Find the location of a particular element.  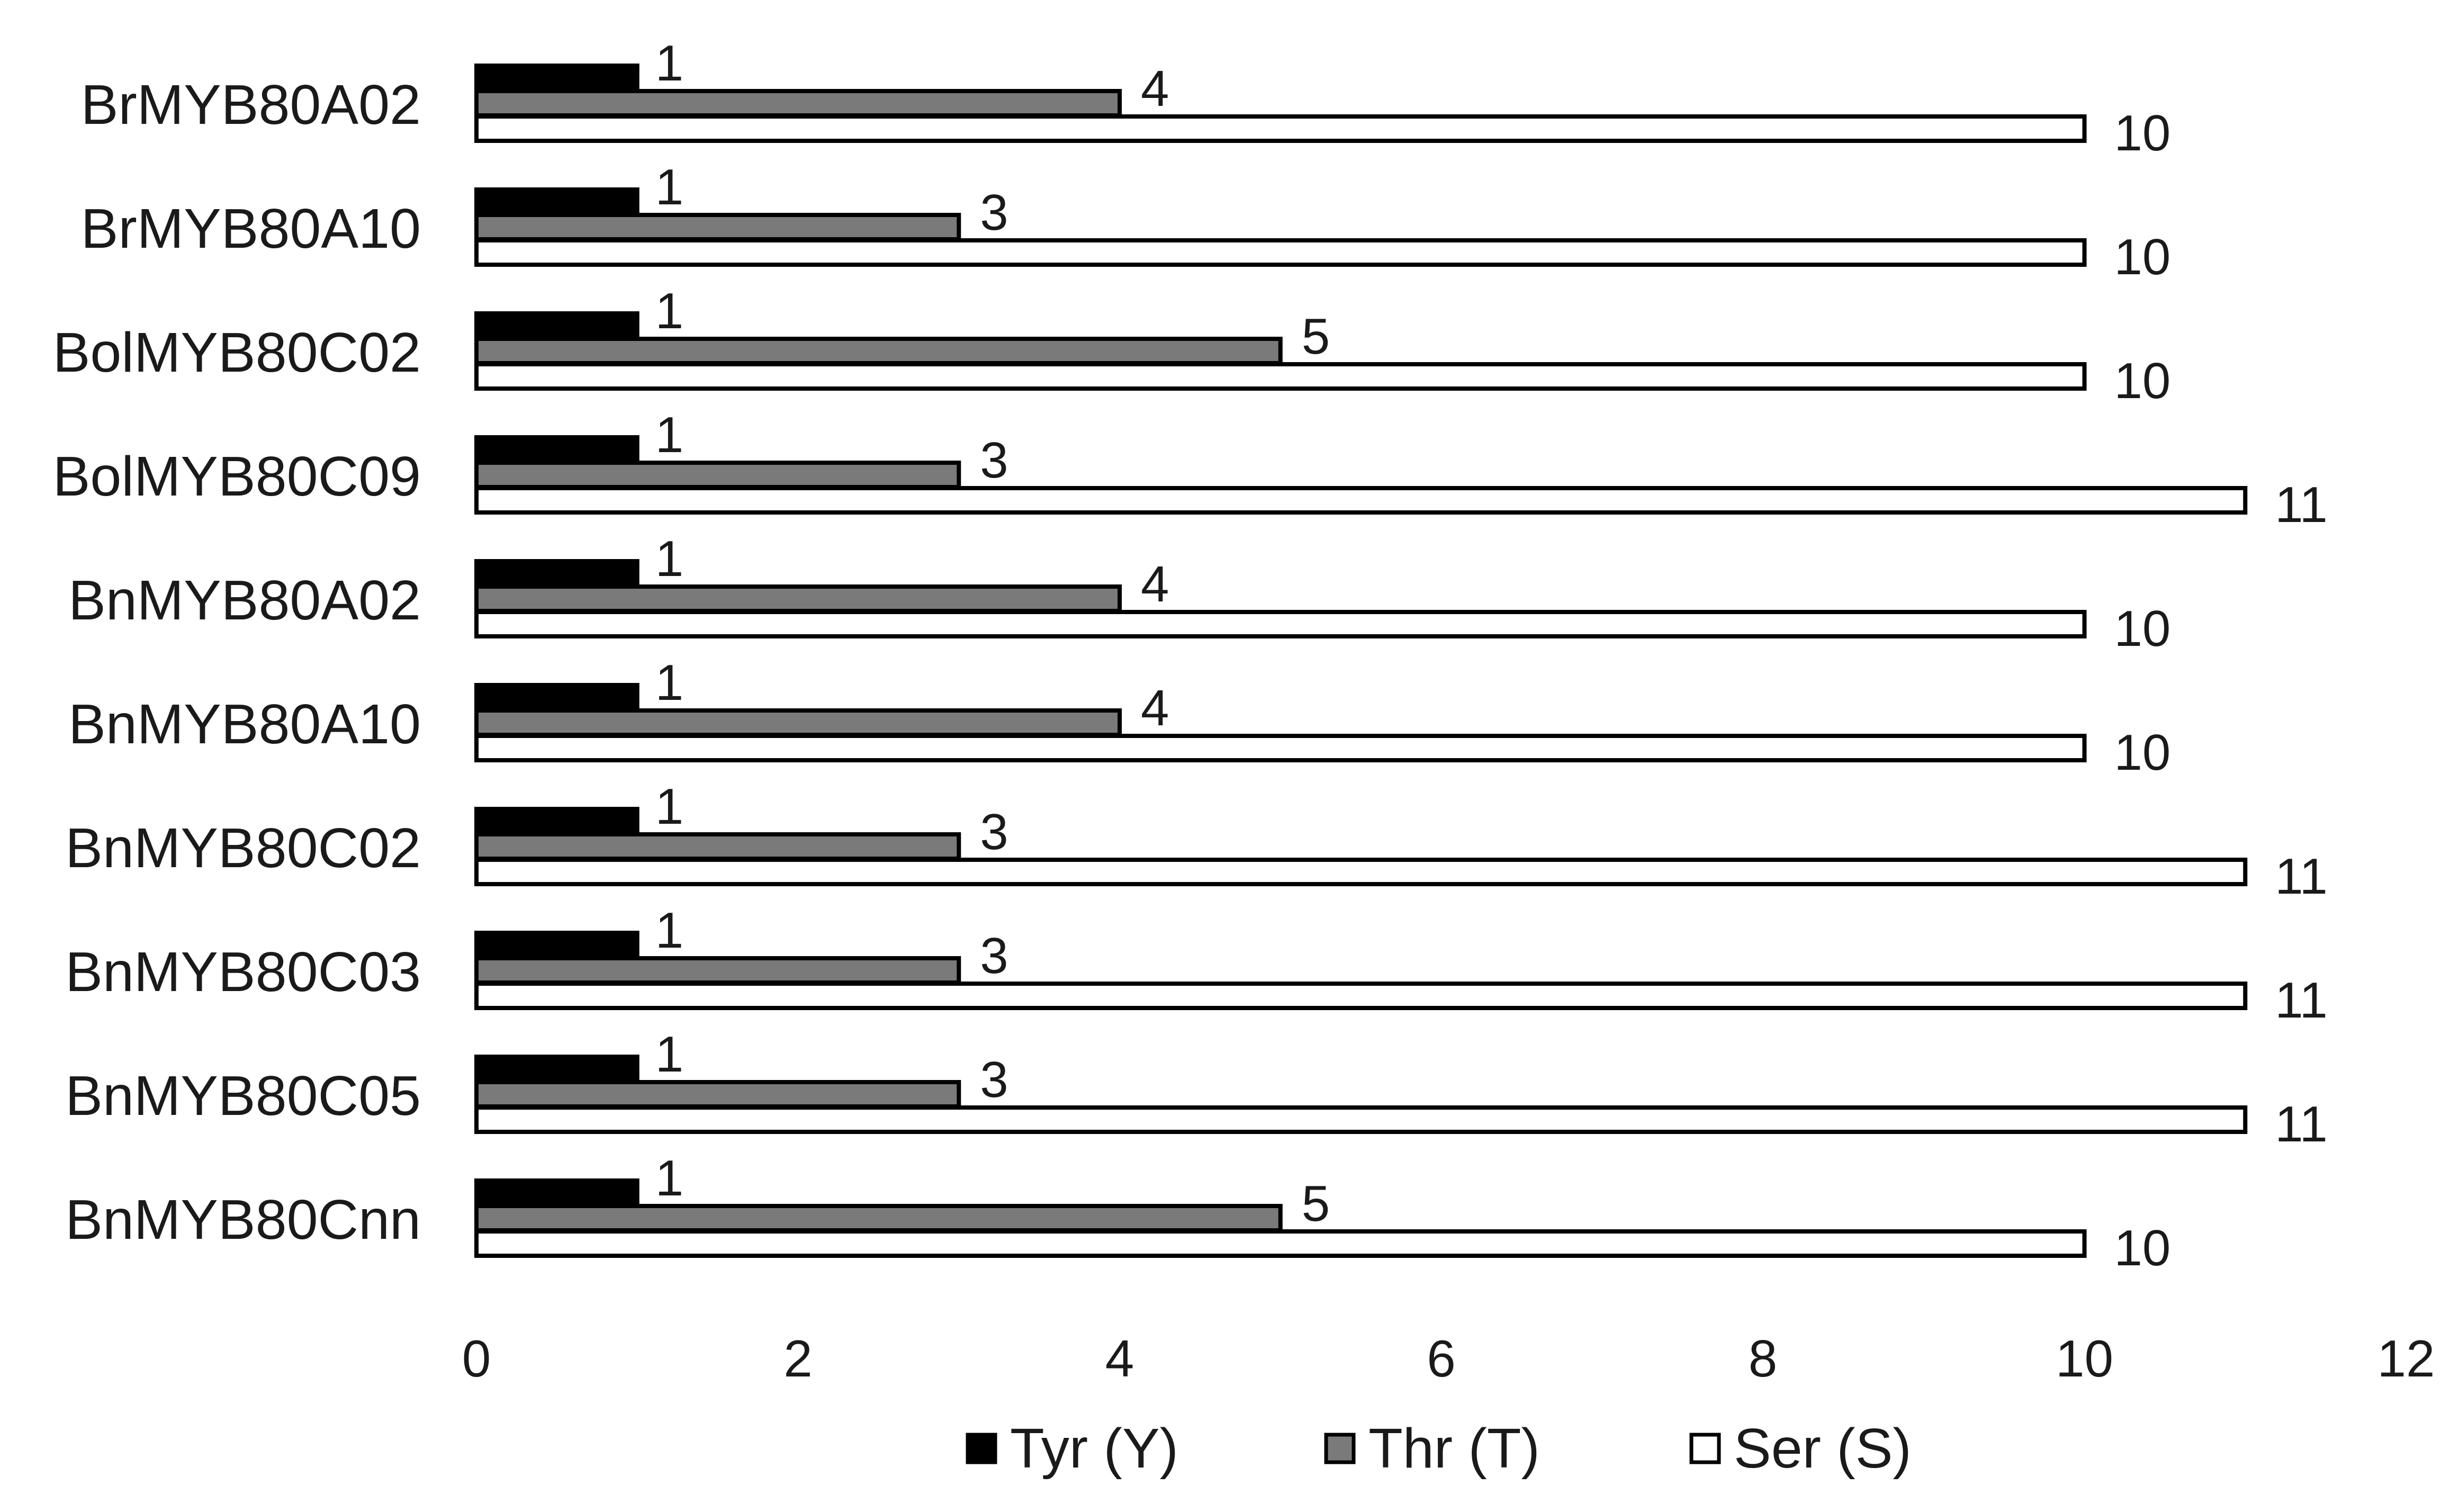

x-tick-label: 12 is located at coordinates (2406, 1358).